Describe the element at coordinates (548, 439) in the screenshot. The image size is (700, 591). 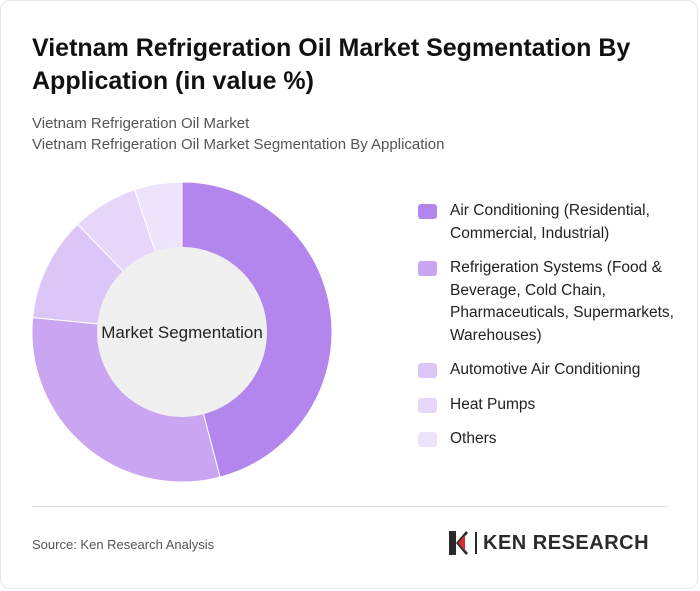
I see `legend-item-5: Others` at that location.